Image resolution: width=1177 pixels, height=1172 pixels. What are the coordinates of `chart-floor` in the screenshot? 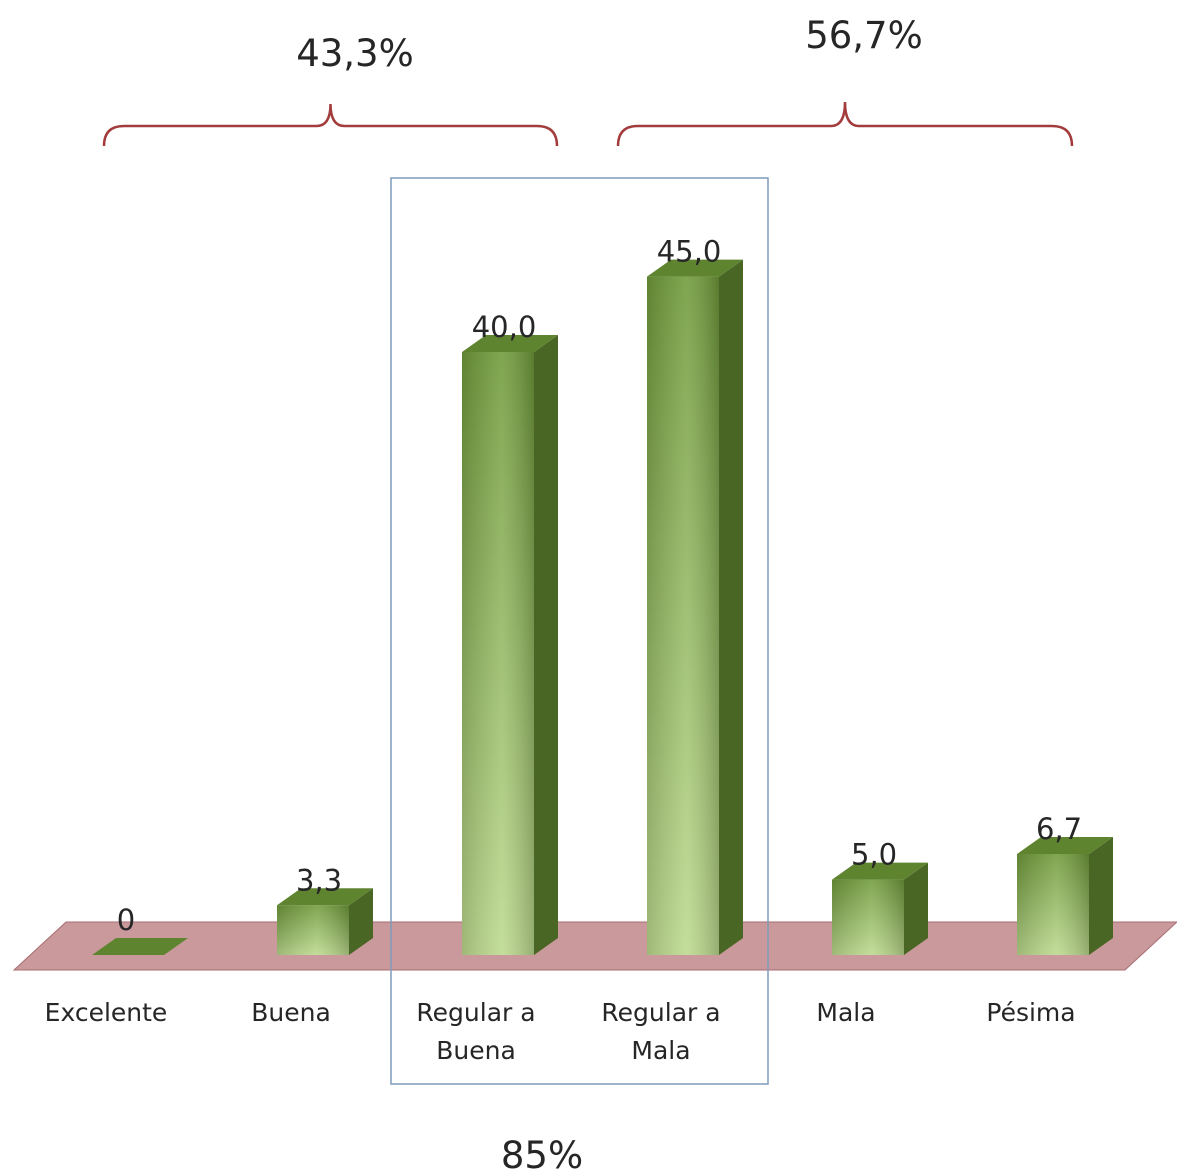 It's located at (594, 946).